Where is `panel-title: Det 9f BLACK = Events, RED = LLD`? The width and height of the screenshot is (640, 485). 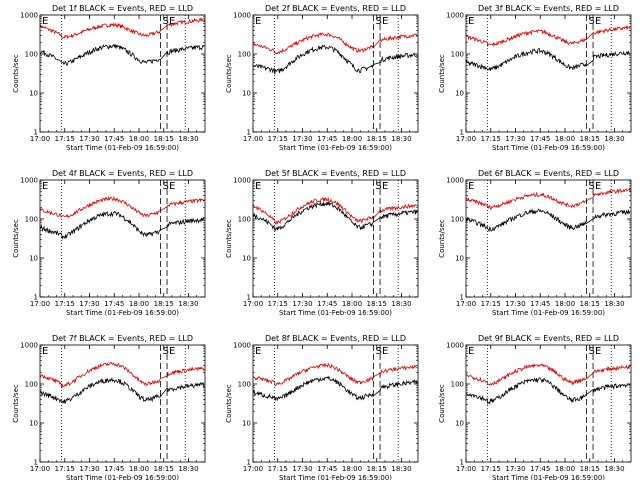 panel-title: Det 9f BLACK = Events, RED = LLD is located at coordinates (548, 338).